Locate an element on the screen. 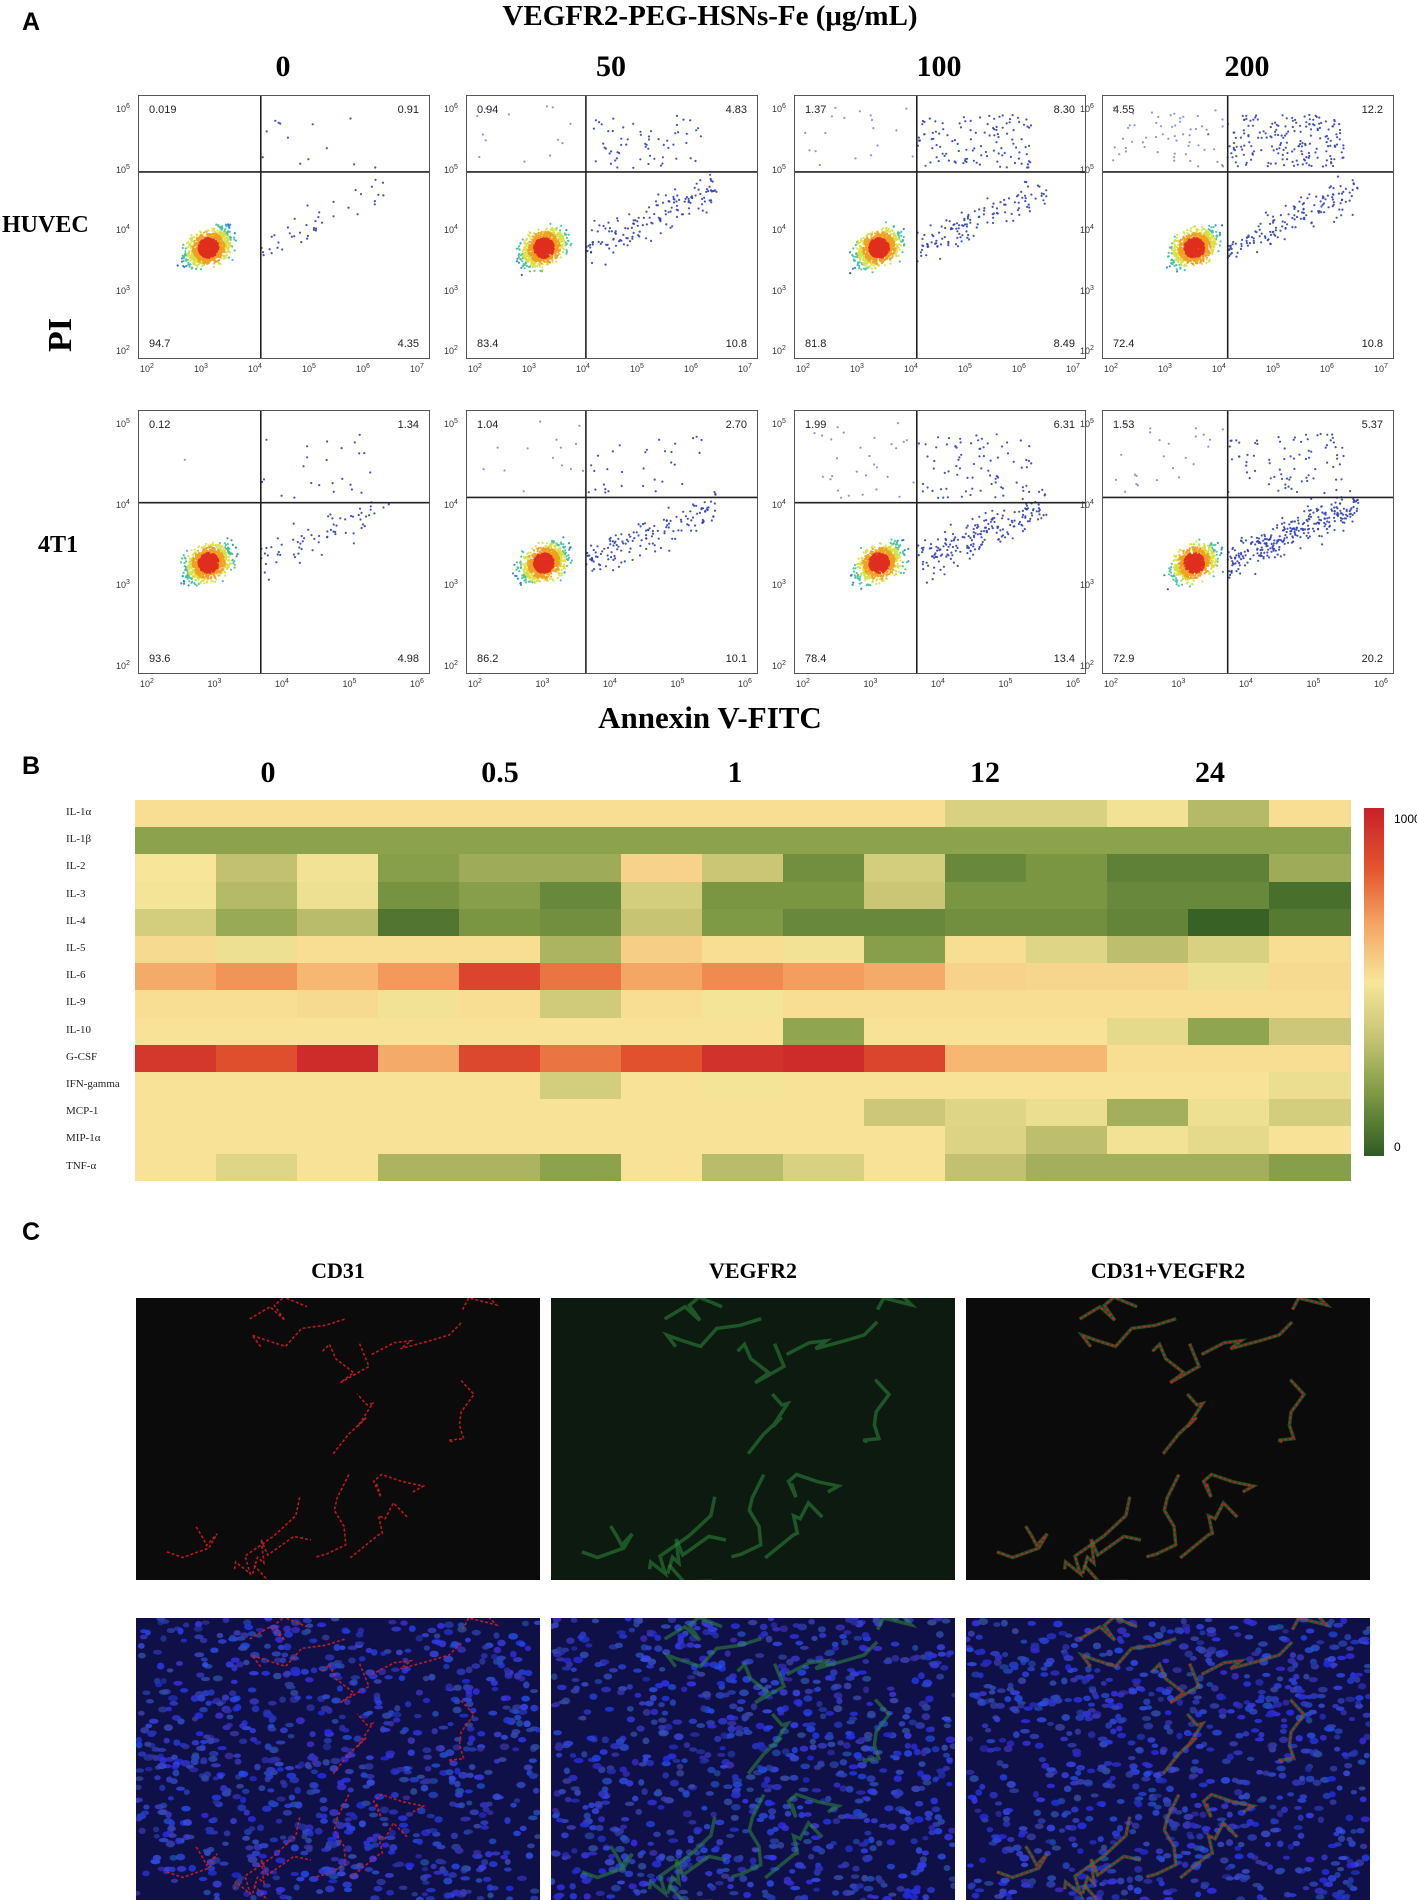  y-tick-exponent: 3 is located at coordinates (784, 288).